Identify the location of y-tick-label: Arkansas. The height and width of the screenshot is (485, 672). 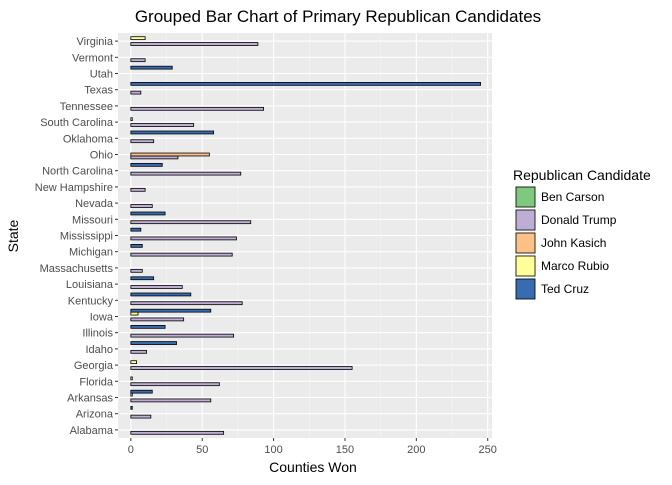
(90, 399).